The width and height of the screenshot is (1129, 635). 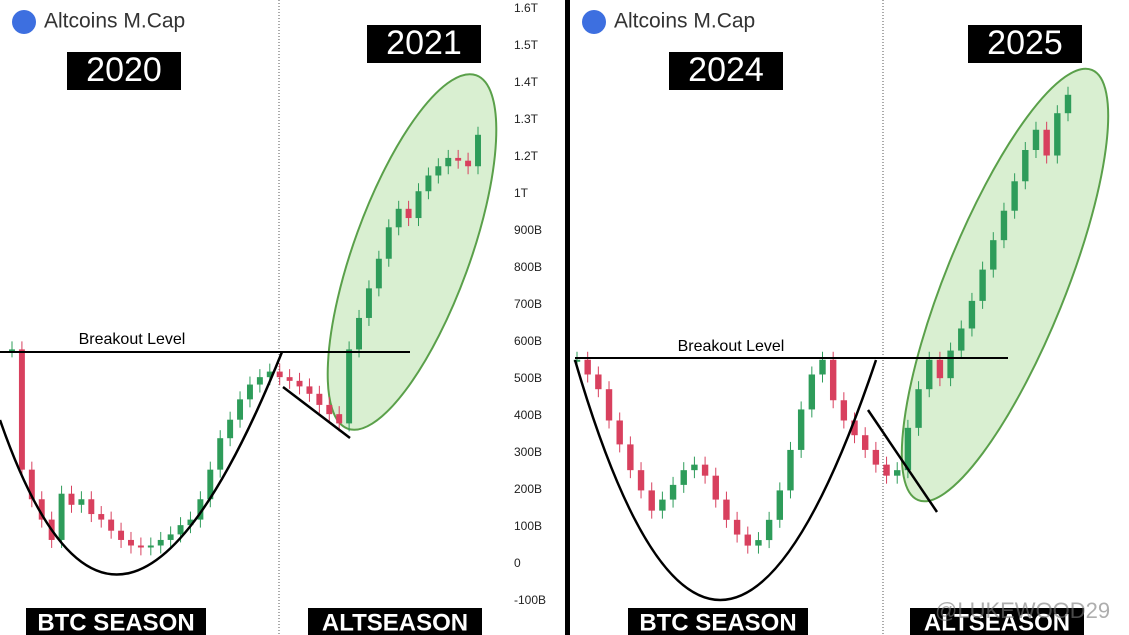 What do you see at coordinates (530, 600) in the screenshot?
I see `y-tick-label: -100B` at bounding box center [530, 600].